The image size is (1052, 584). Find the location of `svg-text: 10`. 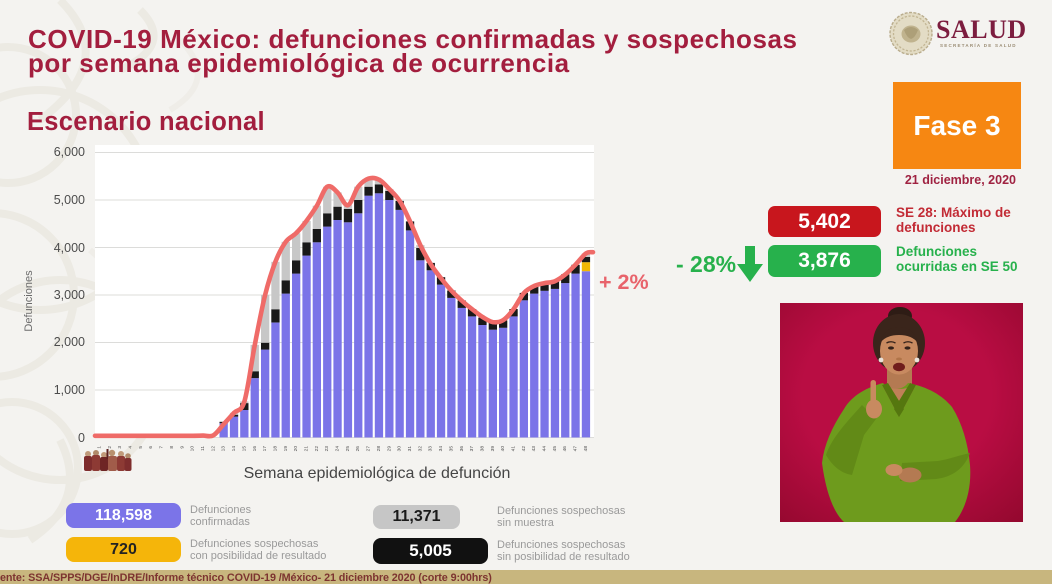

svg-text: 10 is located at coordinates (193, 449).